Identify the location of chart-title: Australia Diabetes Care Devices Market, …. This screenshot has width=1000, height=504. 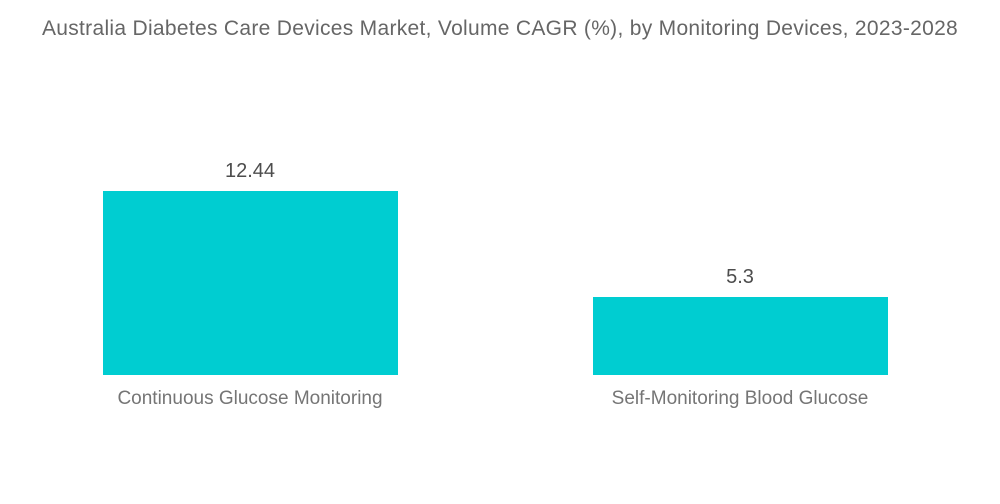
(500, 28).